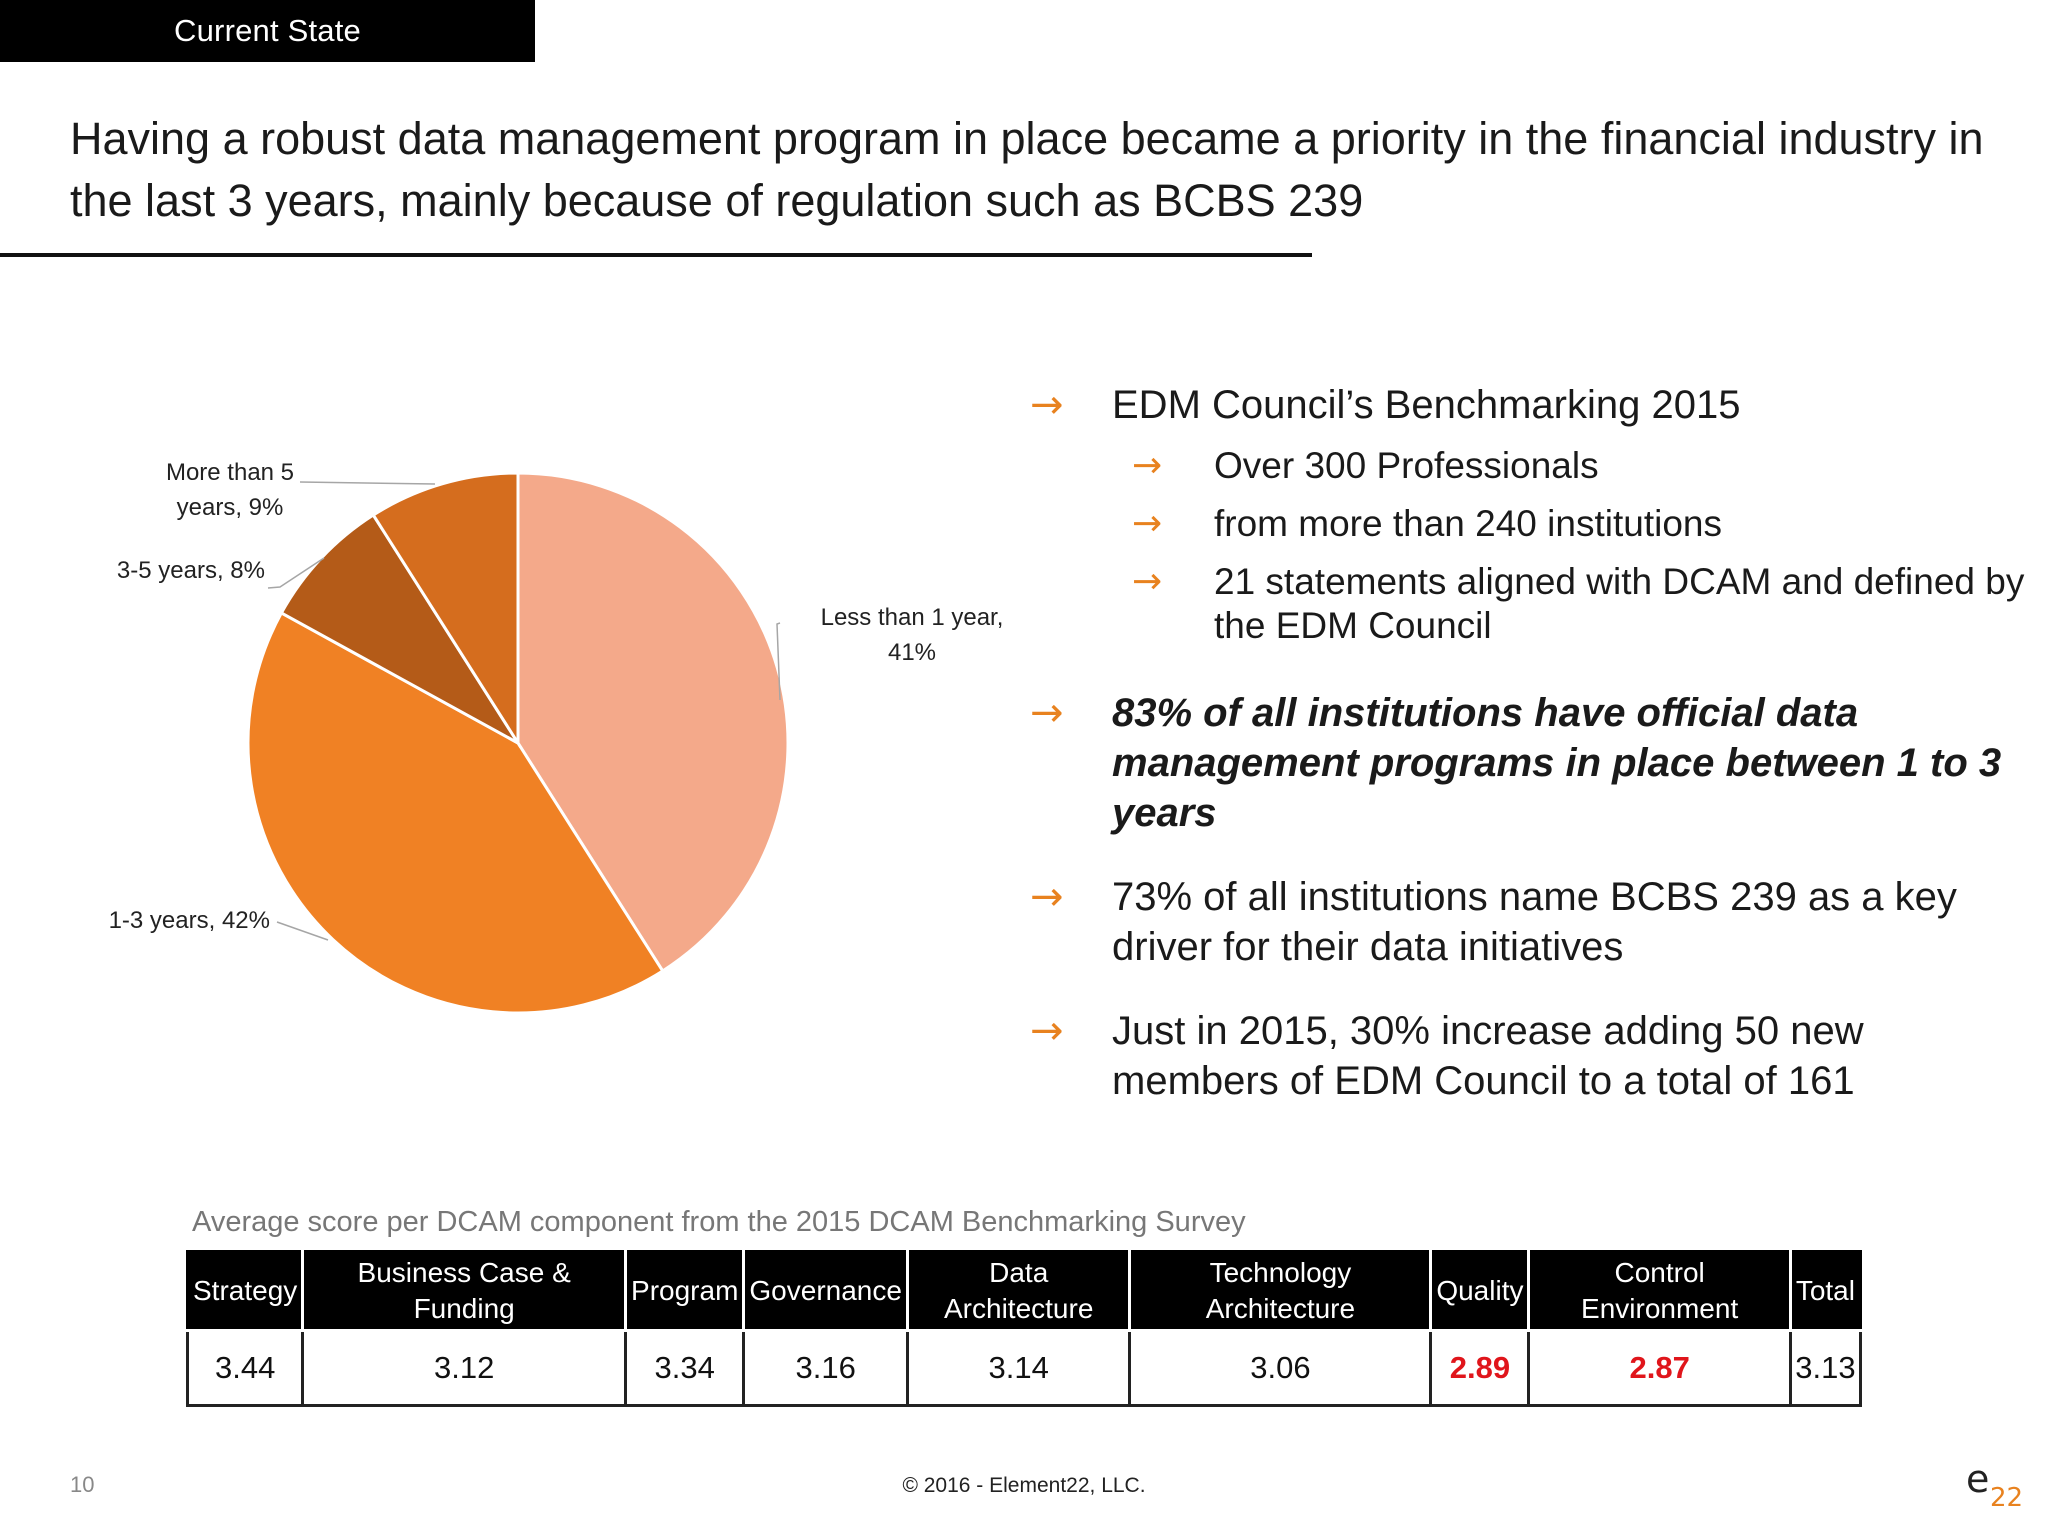  Describe the element at coordinates (1406, 465) in the screenshot. I see `sub-bullet-text: Over 300 Professionals` at that location.